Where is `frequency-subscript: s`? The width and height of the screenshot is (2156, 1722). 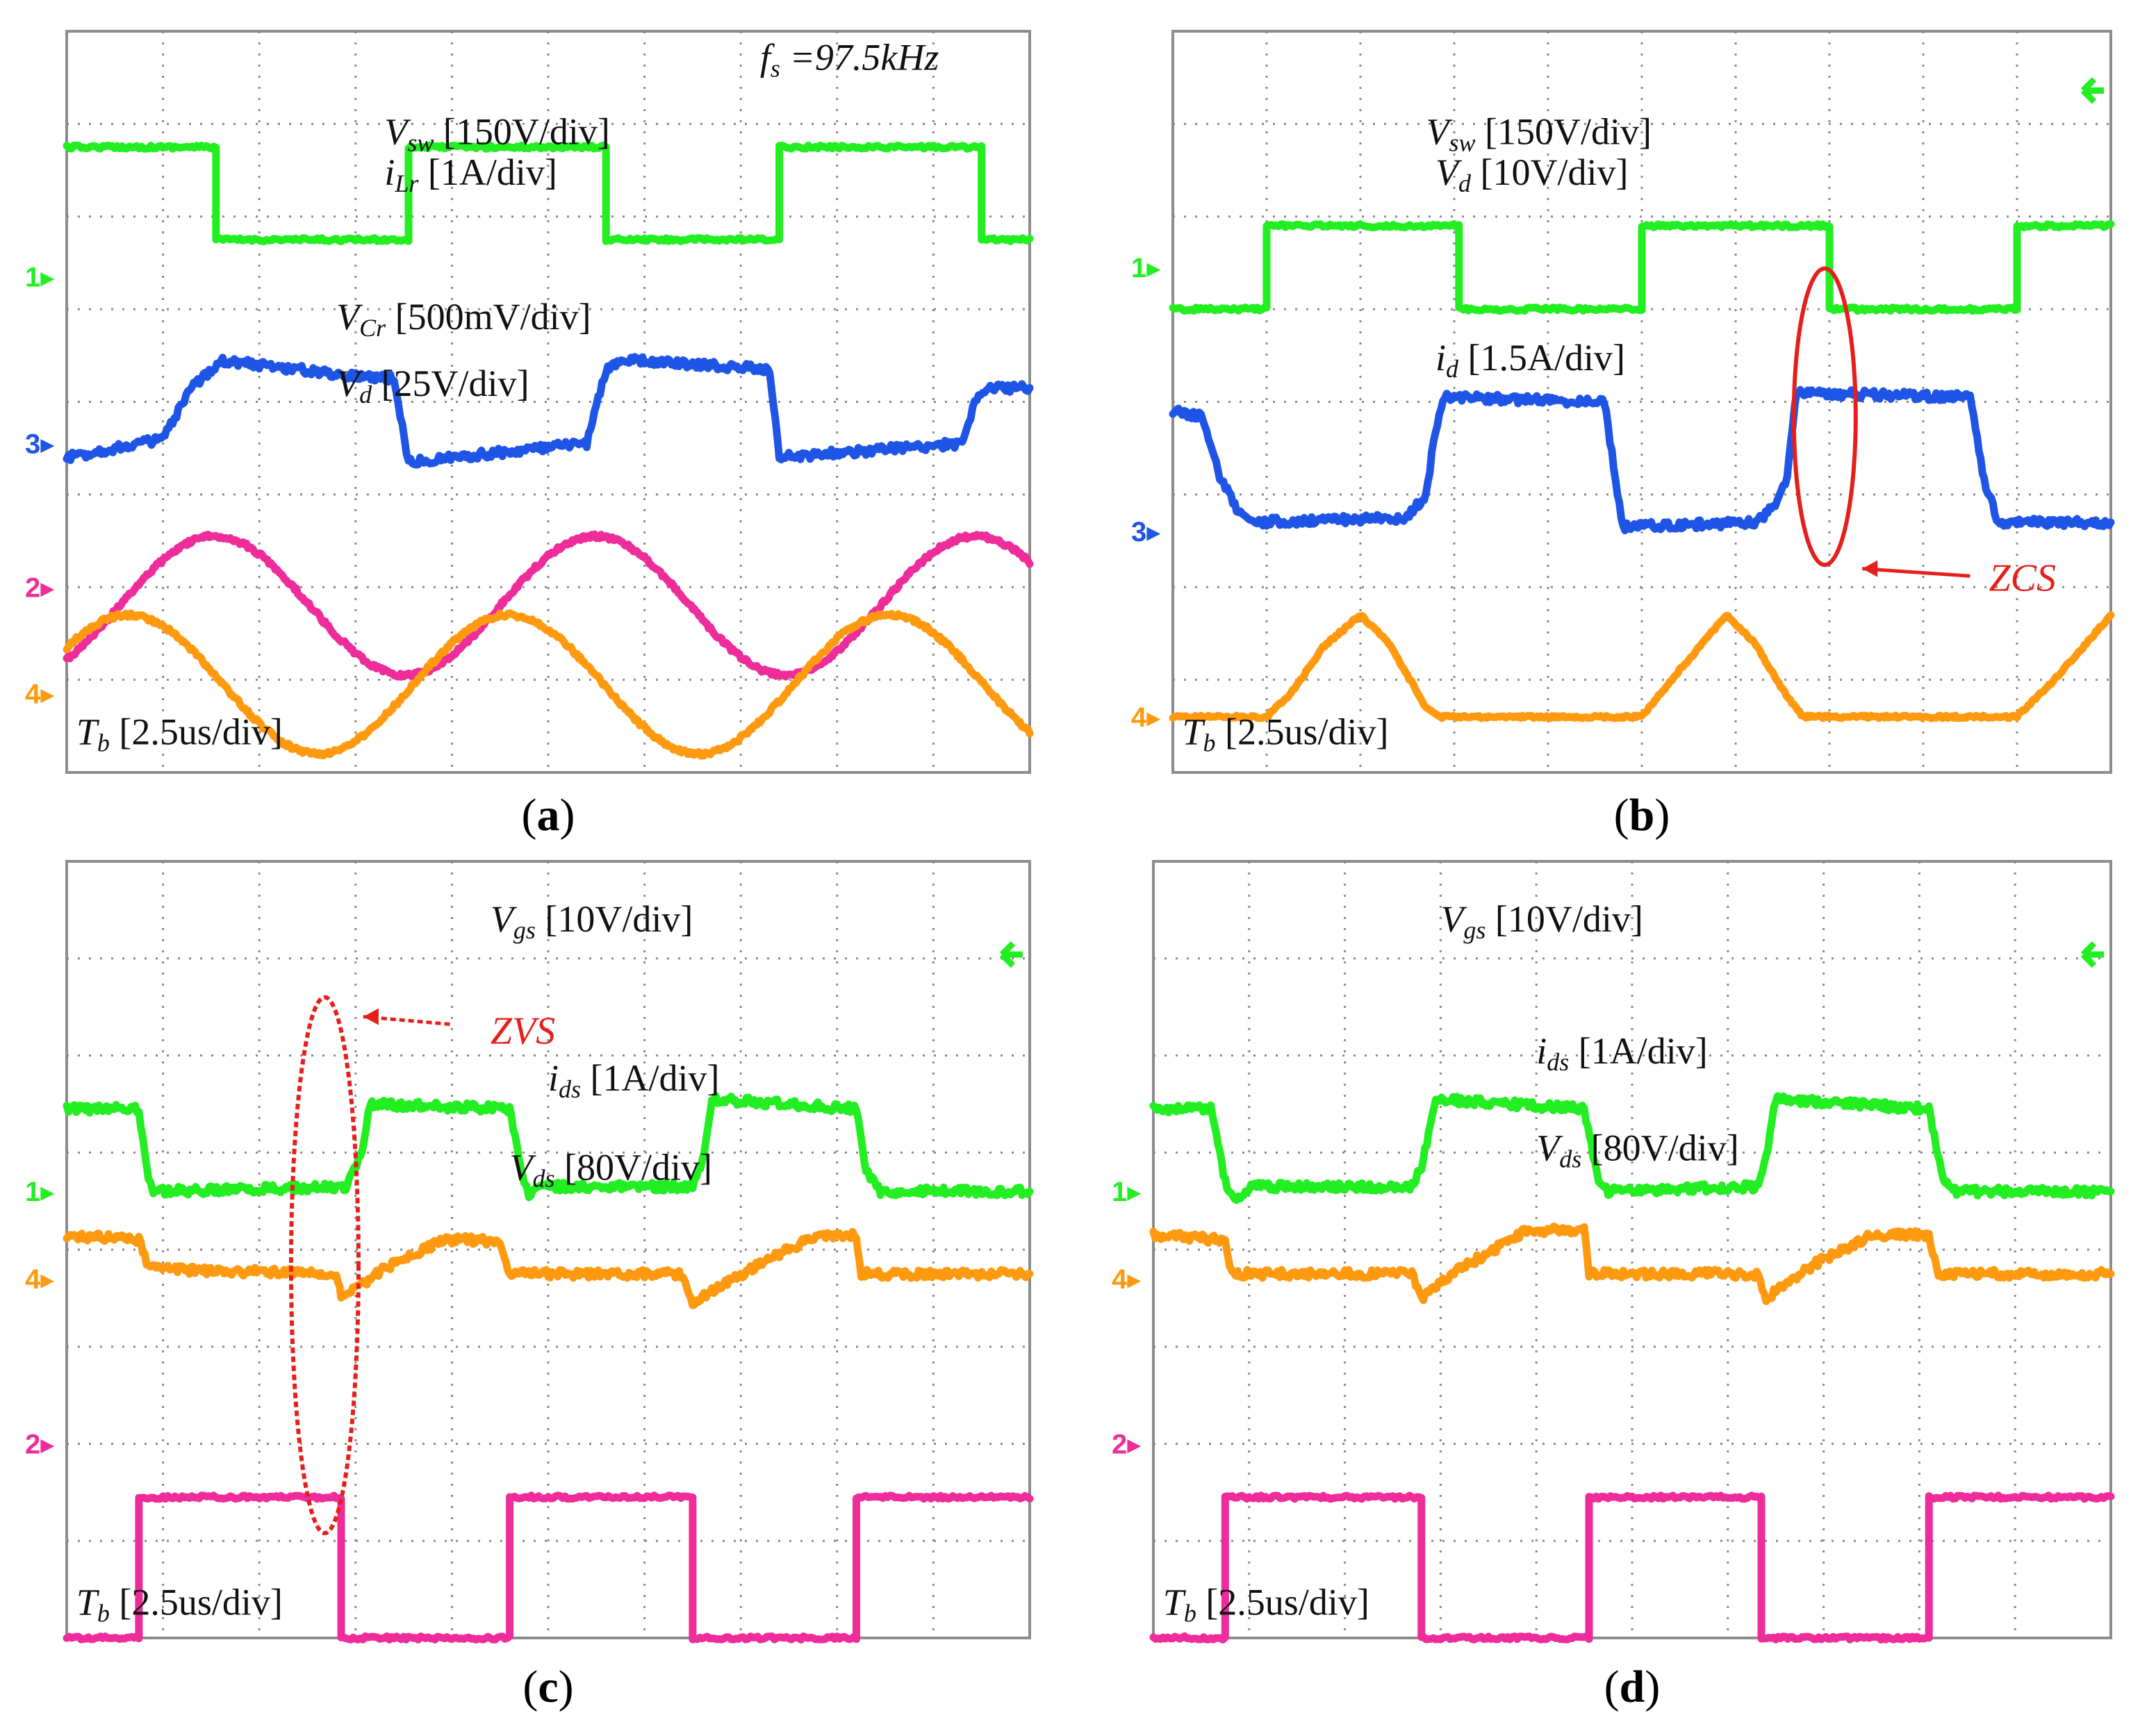
frequency-subscript: s is located at coordinates (776, 69).